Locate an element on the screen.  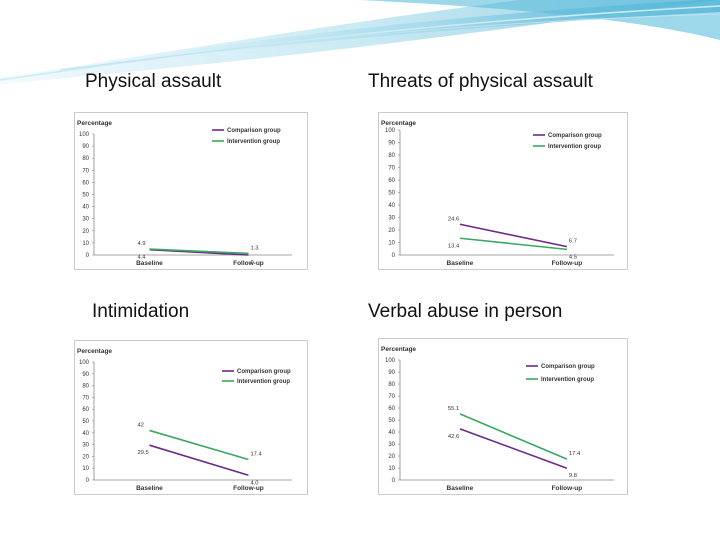
data-label: 4.9 is located at coordinates (141, 244).